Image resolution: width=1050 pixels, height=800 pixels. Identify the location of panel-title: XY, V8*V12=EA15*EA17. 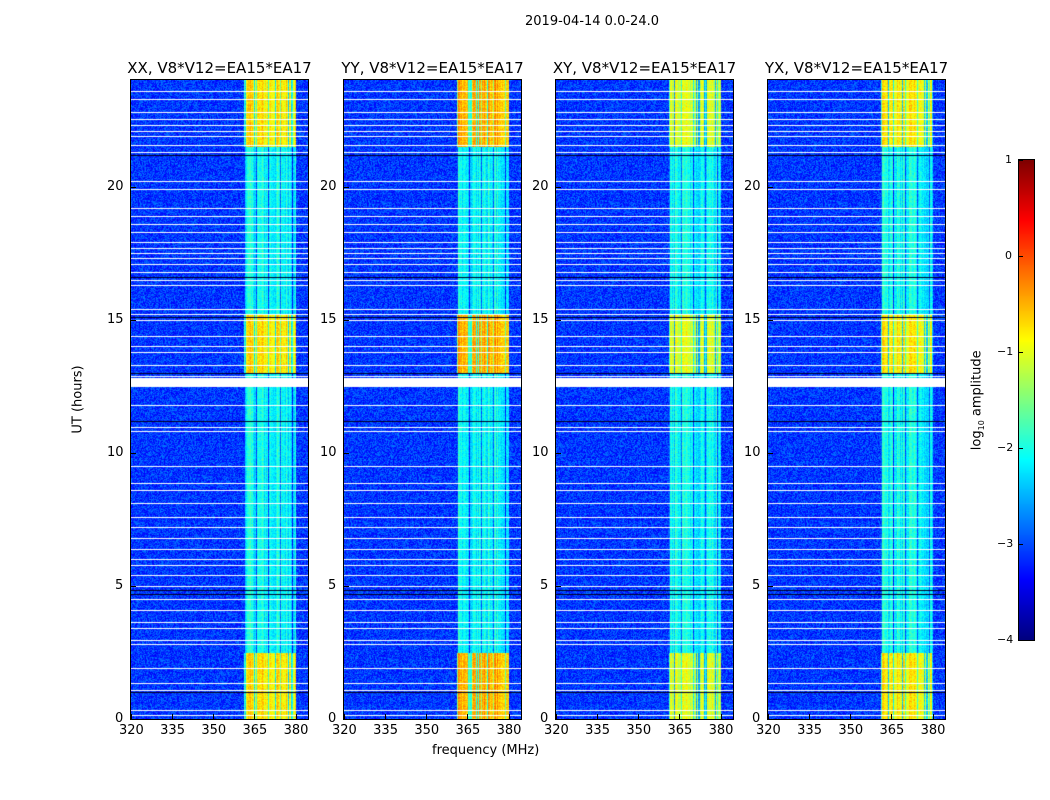
(644, 68).